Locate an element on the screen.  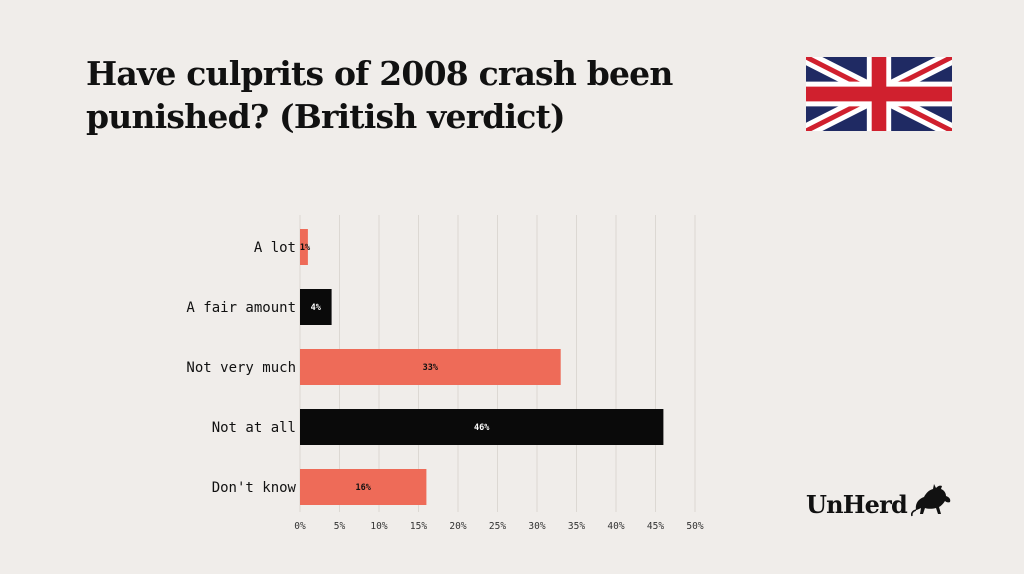
x-tick-label: 35% is located at coordinates (576, 526).